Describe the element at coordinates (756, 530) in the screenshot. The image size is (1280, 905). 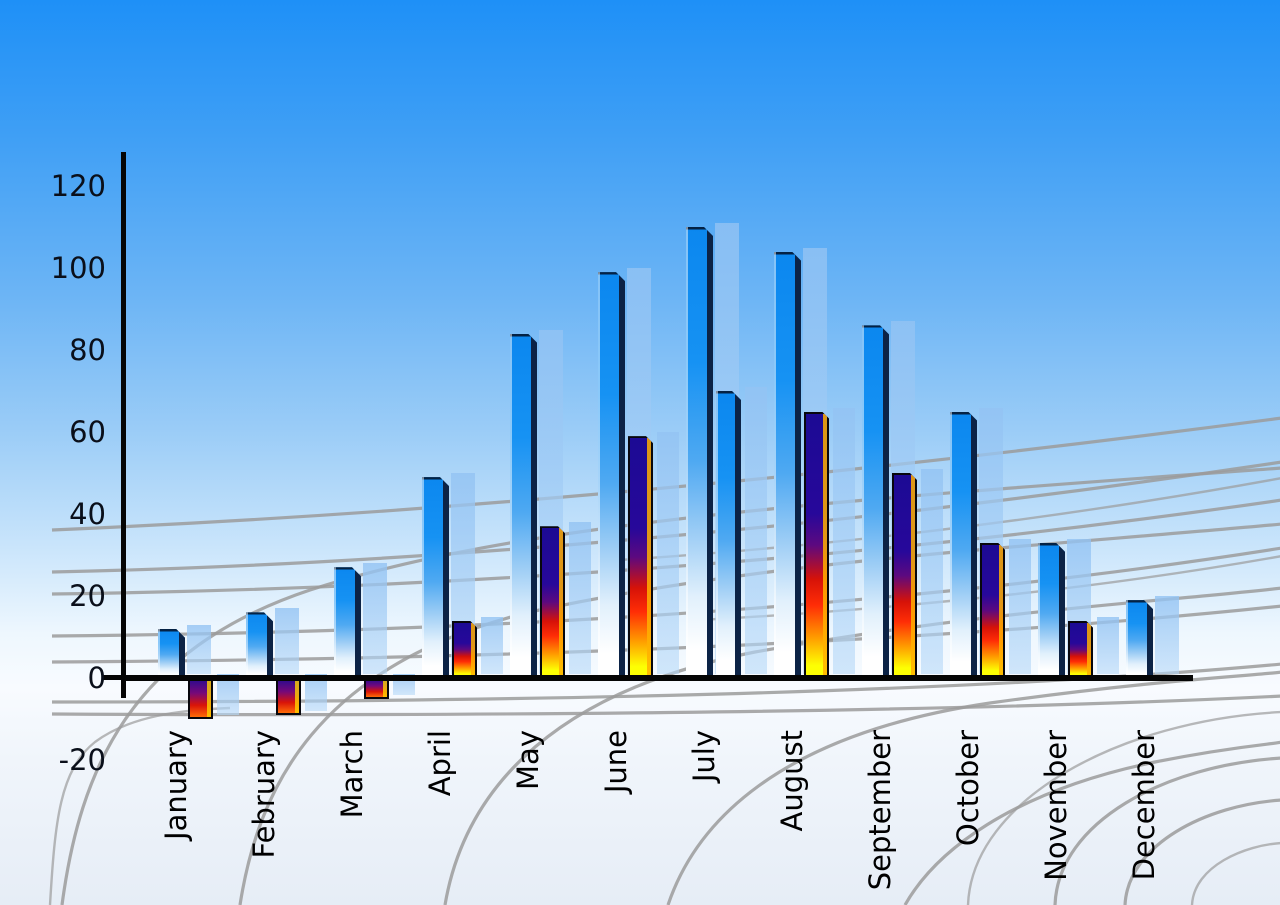
I see `bar-july-series2-shadow` at that location.